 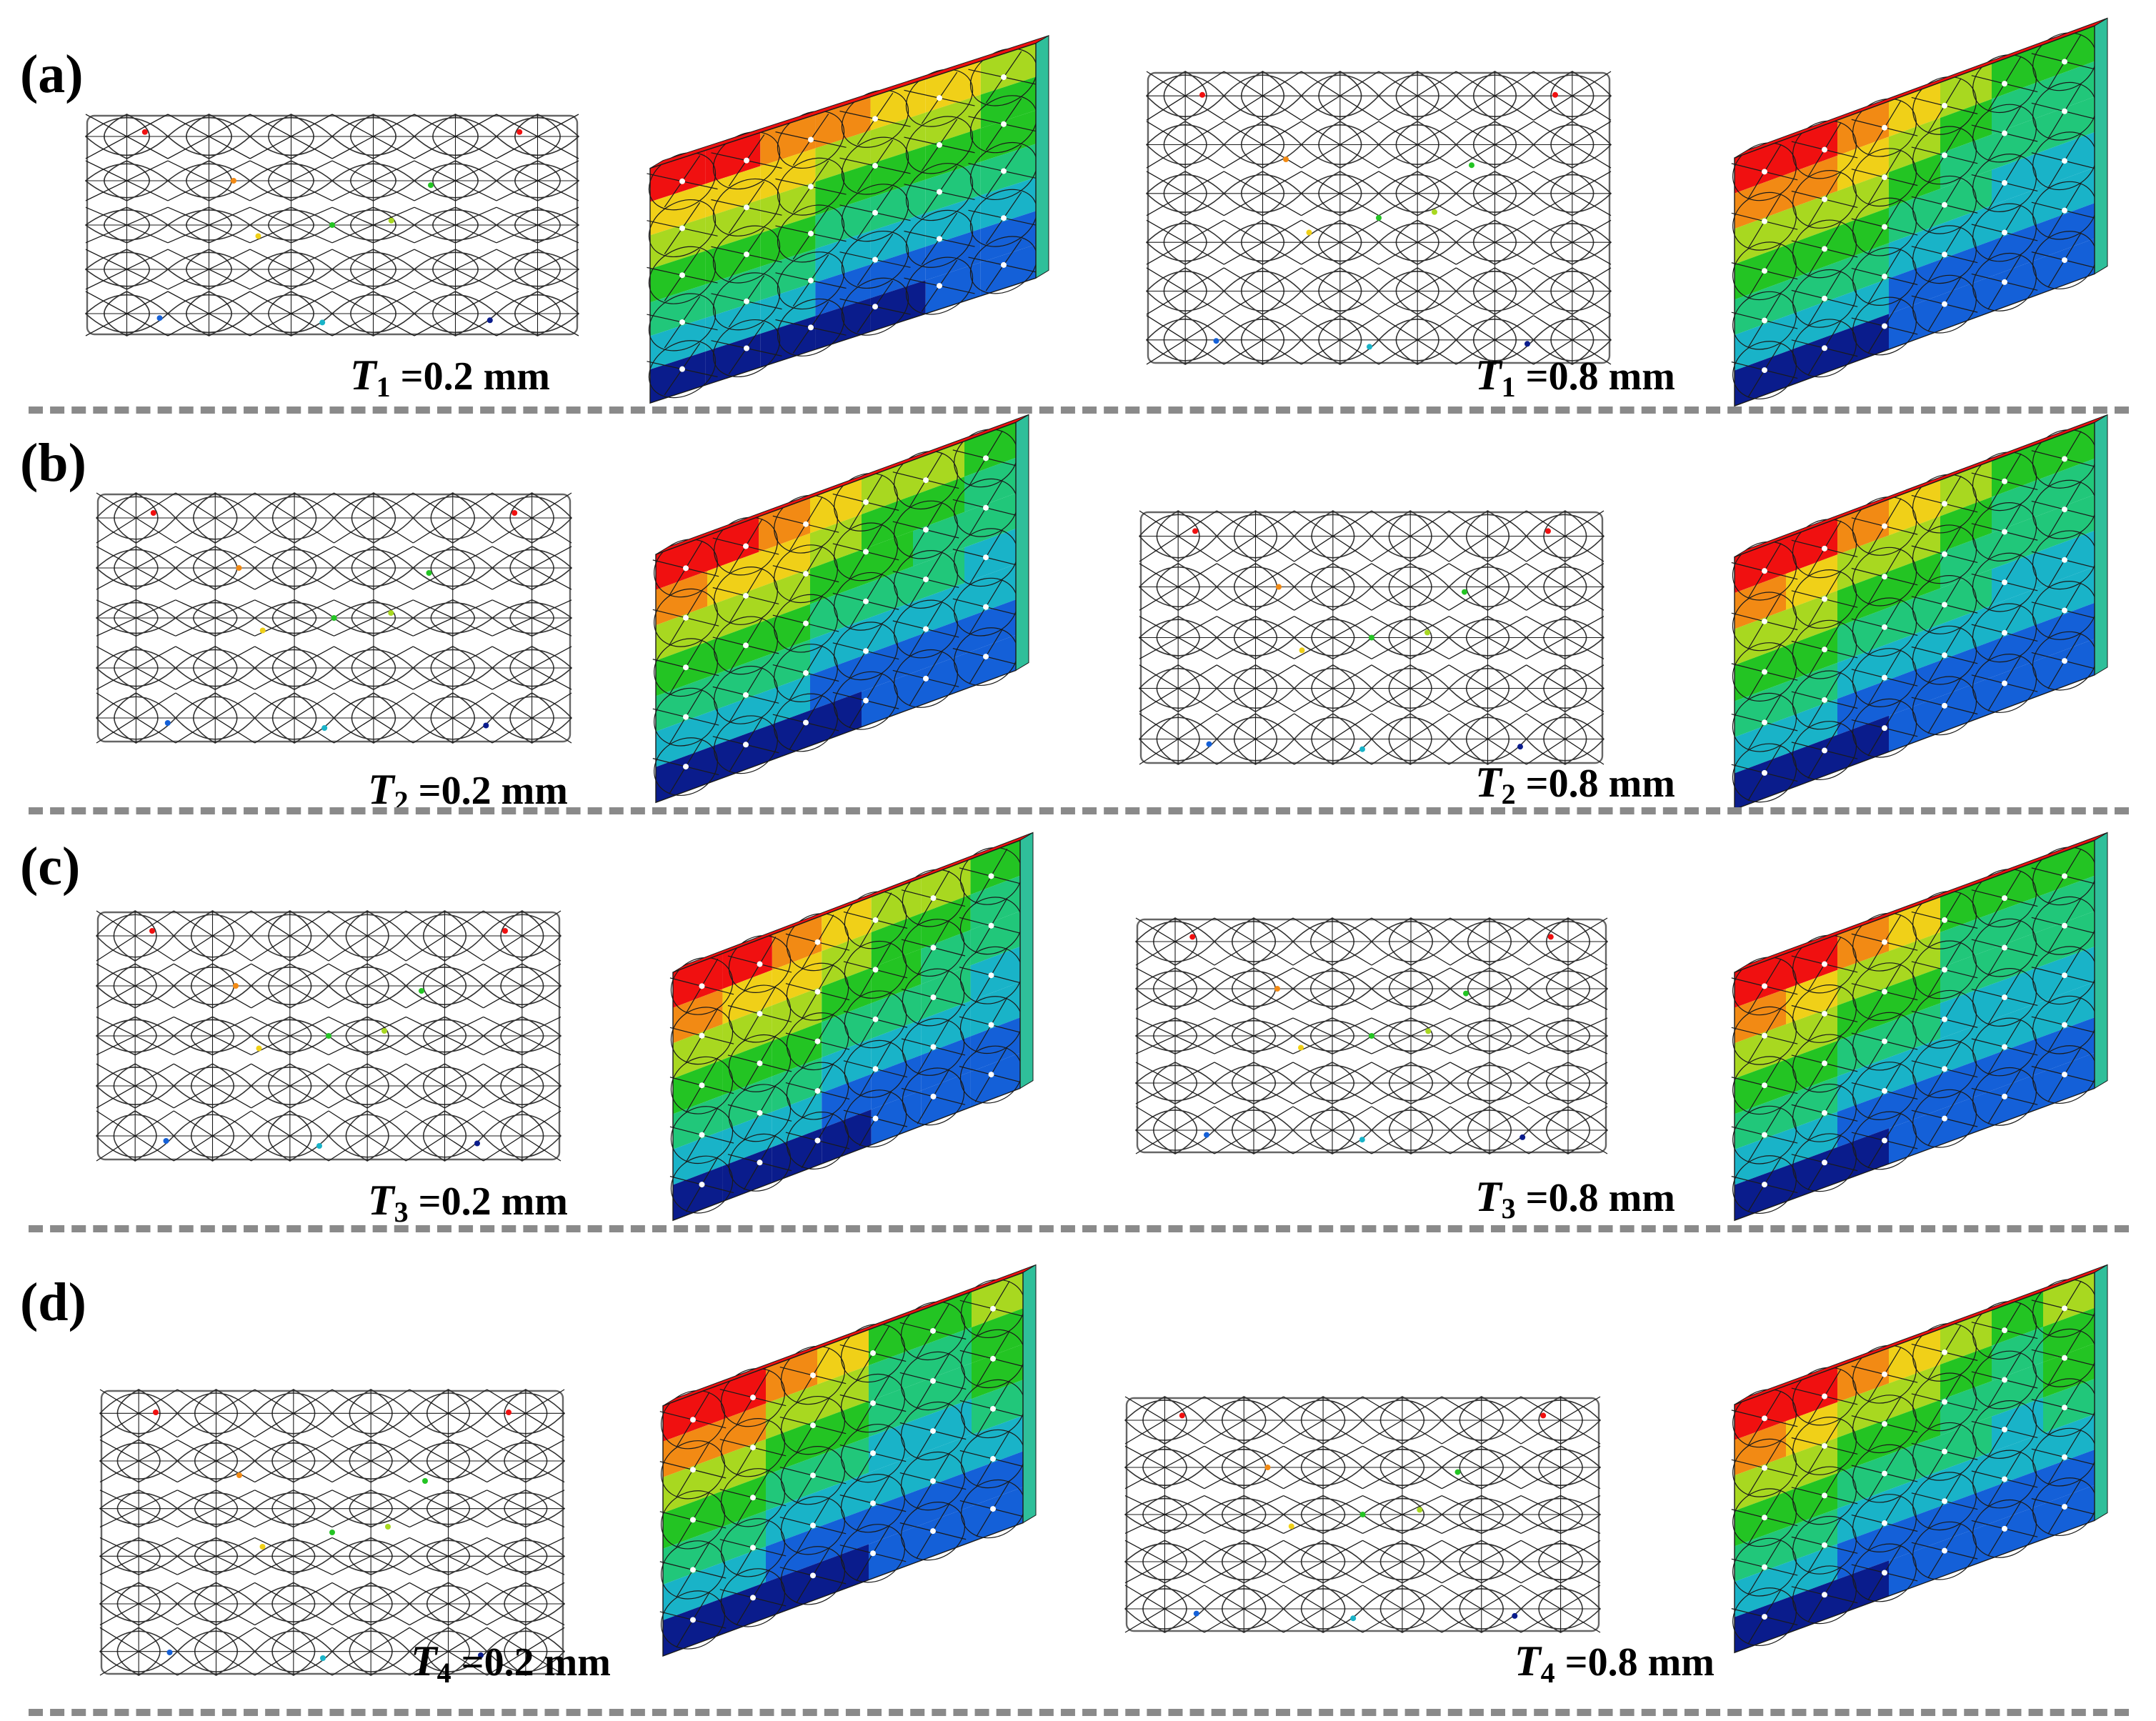 What do you see at coordinates (1575, 377) in the screenshot?
I see `thickness-caption-right: T1 =0.8 mm` at bounding box center [1575, 377].